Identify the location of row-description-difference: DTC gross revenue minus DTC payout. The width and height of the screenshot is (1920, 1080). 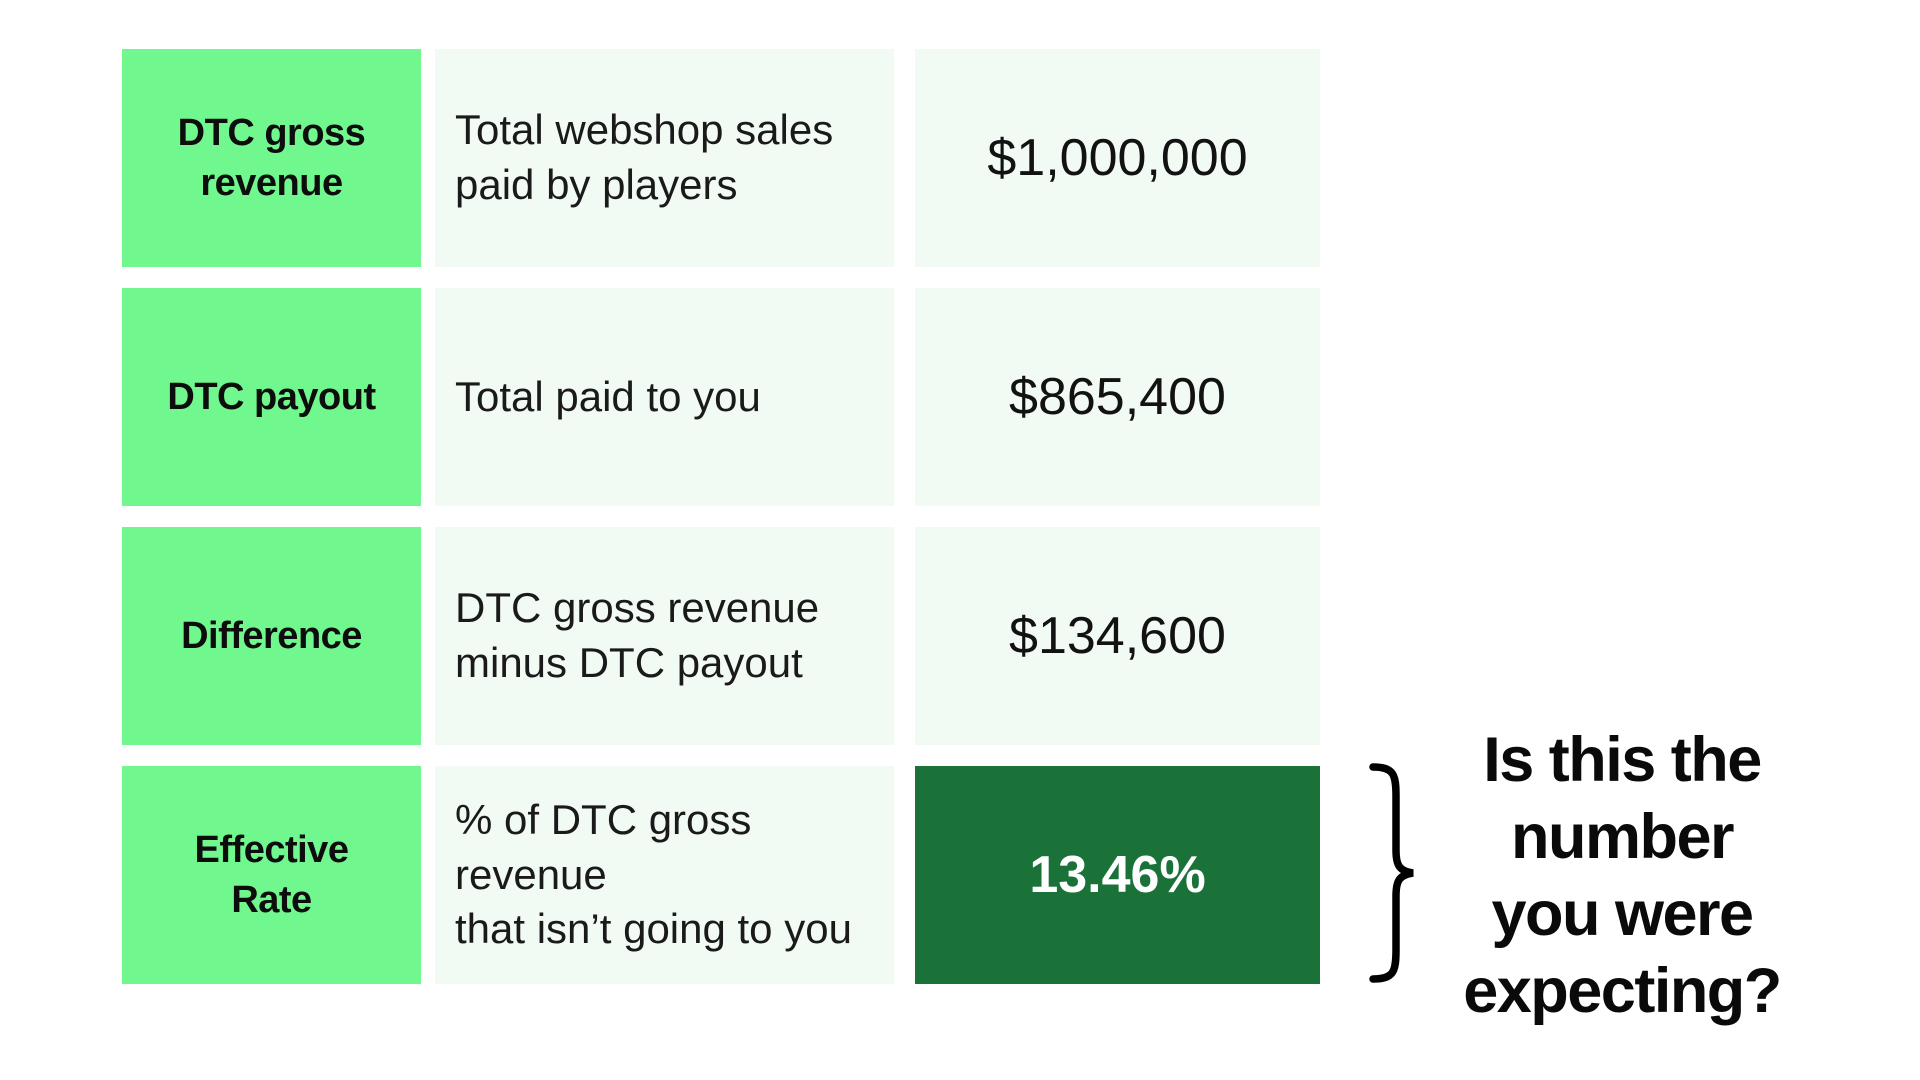
(664, 636).